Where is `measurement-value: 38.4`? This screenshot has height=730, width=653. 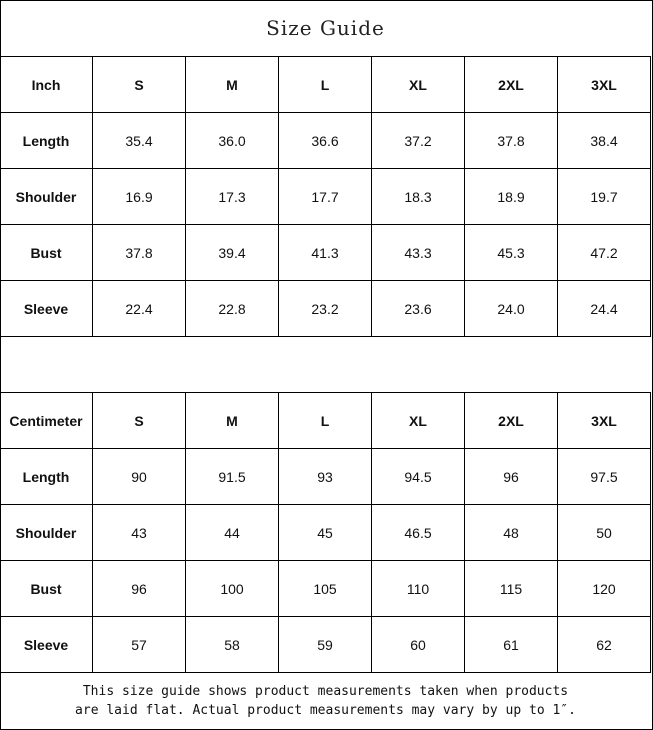
measurement-value: 38.4 is located at coordinates (604, 140).